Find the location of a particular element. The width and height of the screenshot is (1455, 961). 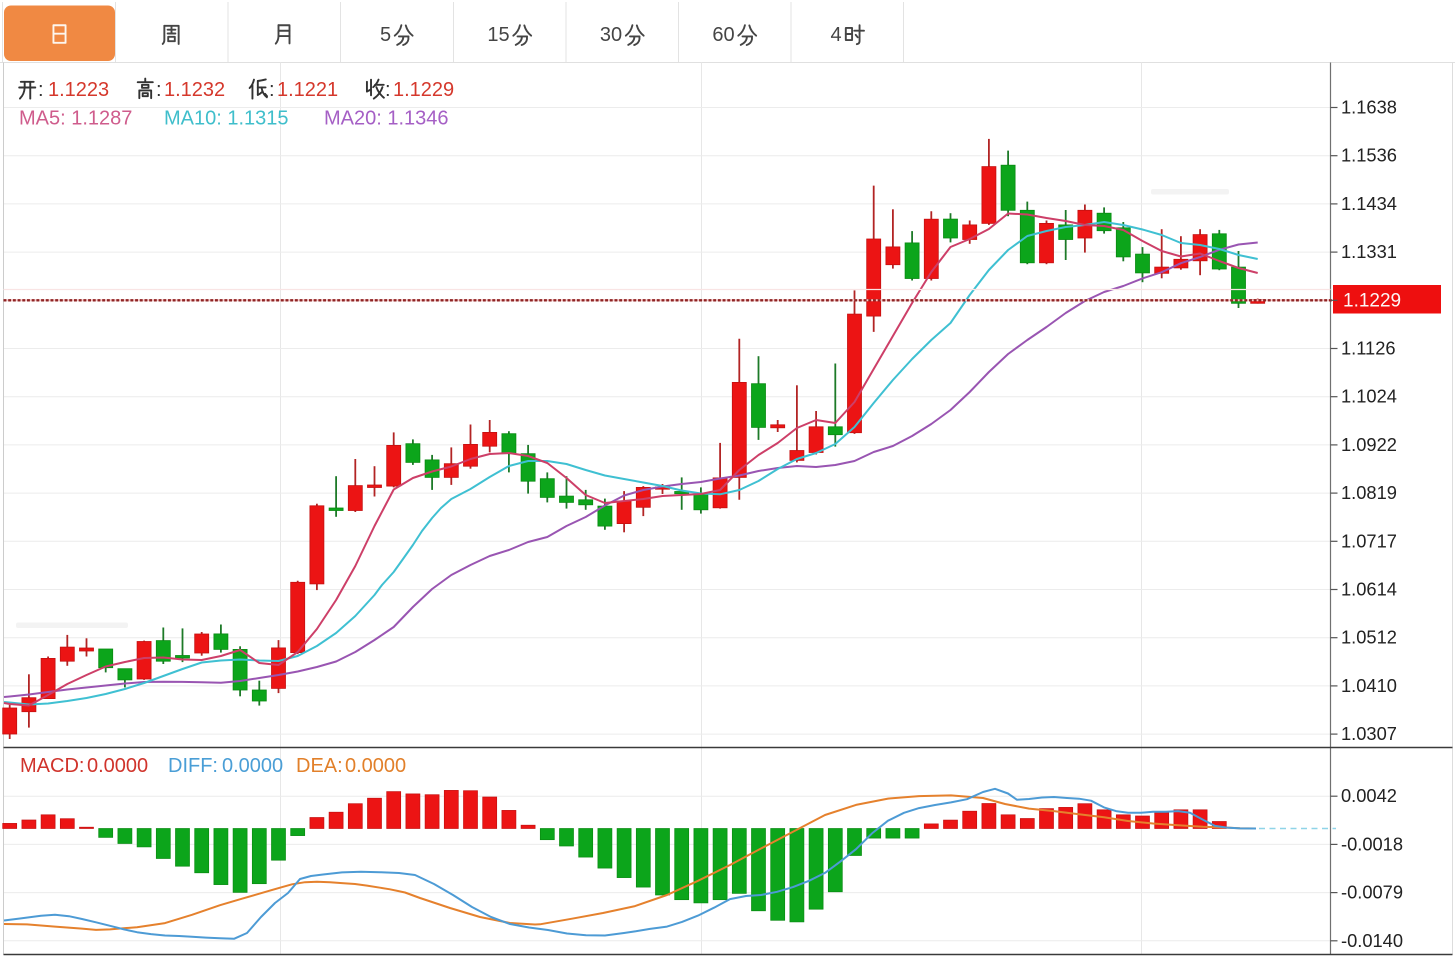

svg-text: 1.0512 is located at coordinates (1369, 637).